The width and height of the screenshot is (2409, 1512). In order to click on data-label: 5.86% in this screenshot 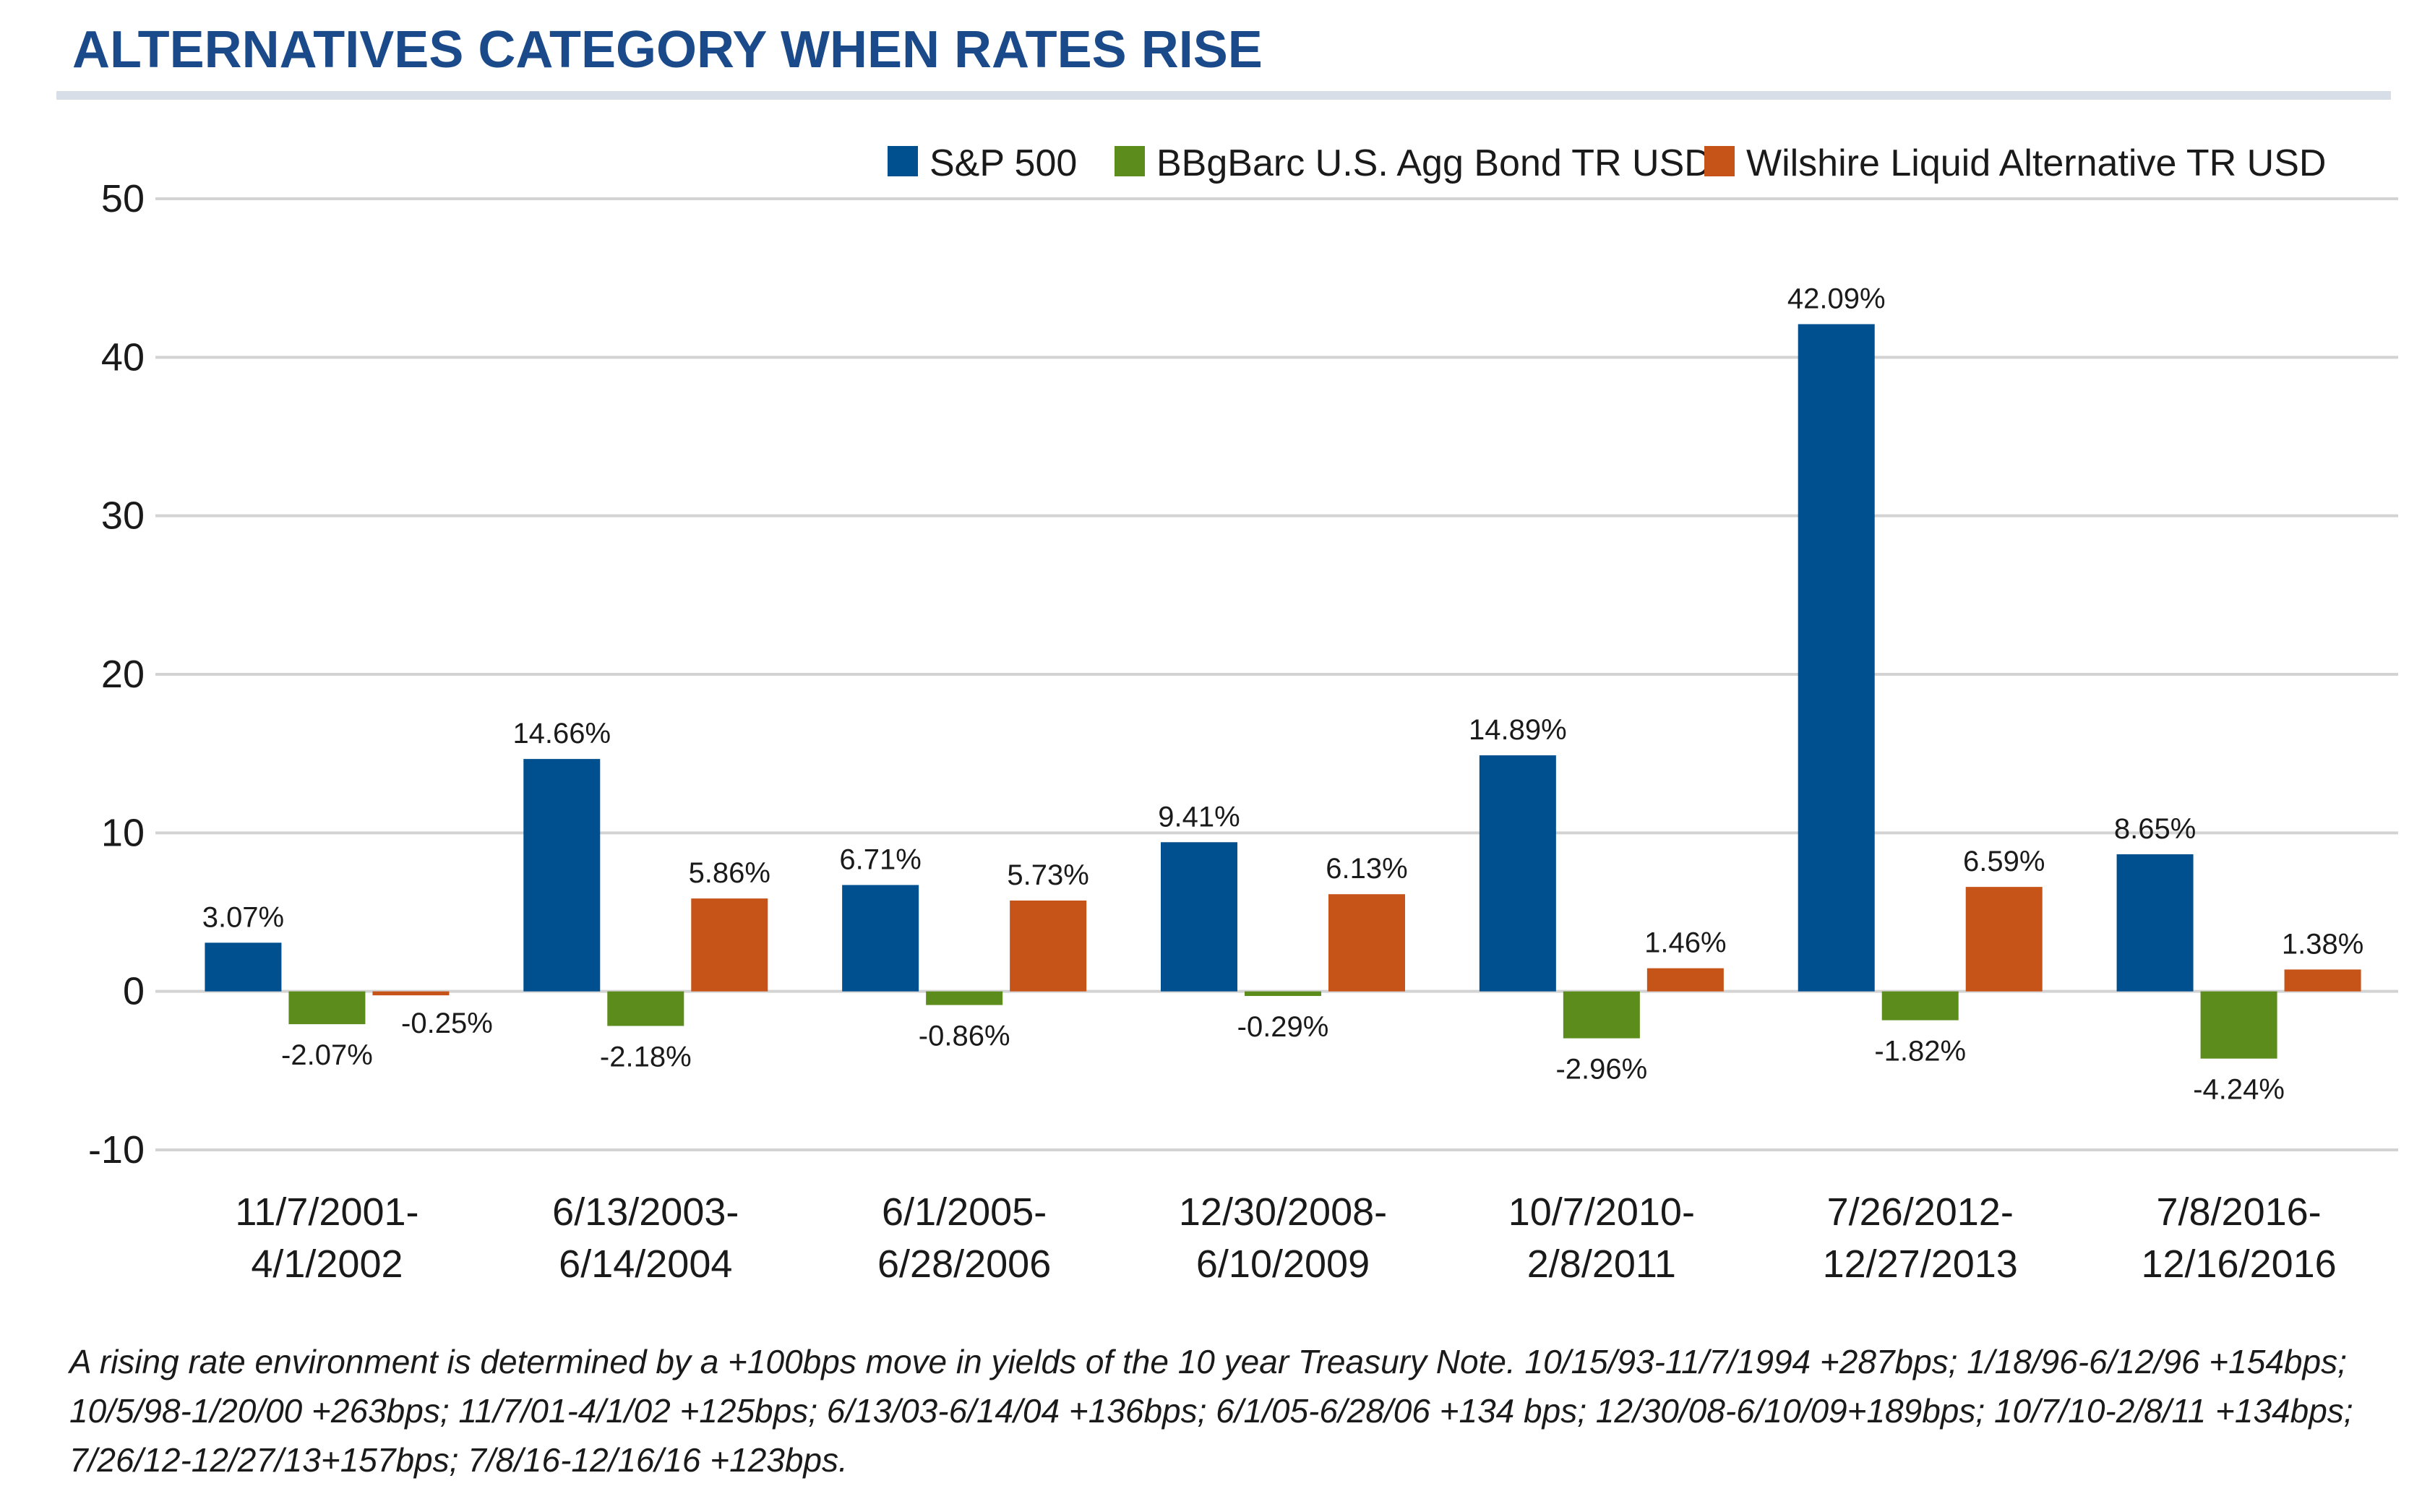, I will do `click(729, 873)`.